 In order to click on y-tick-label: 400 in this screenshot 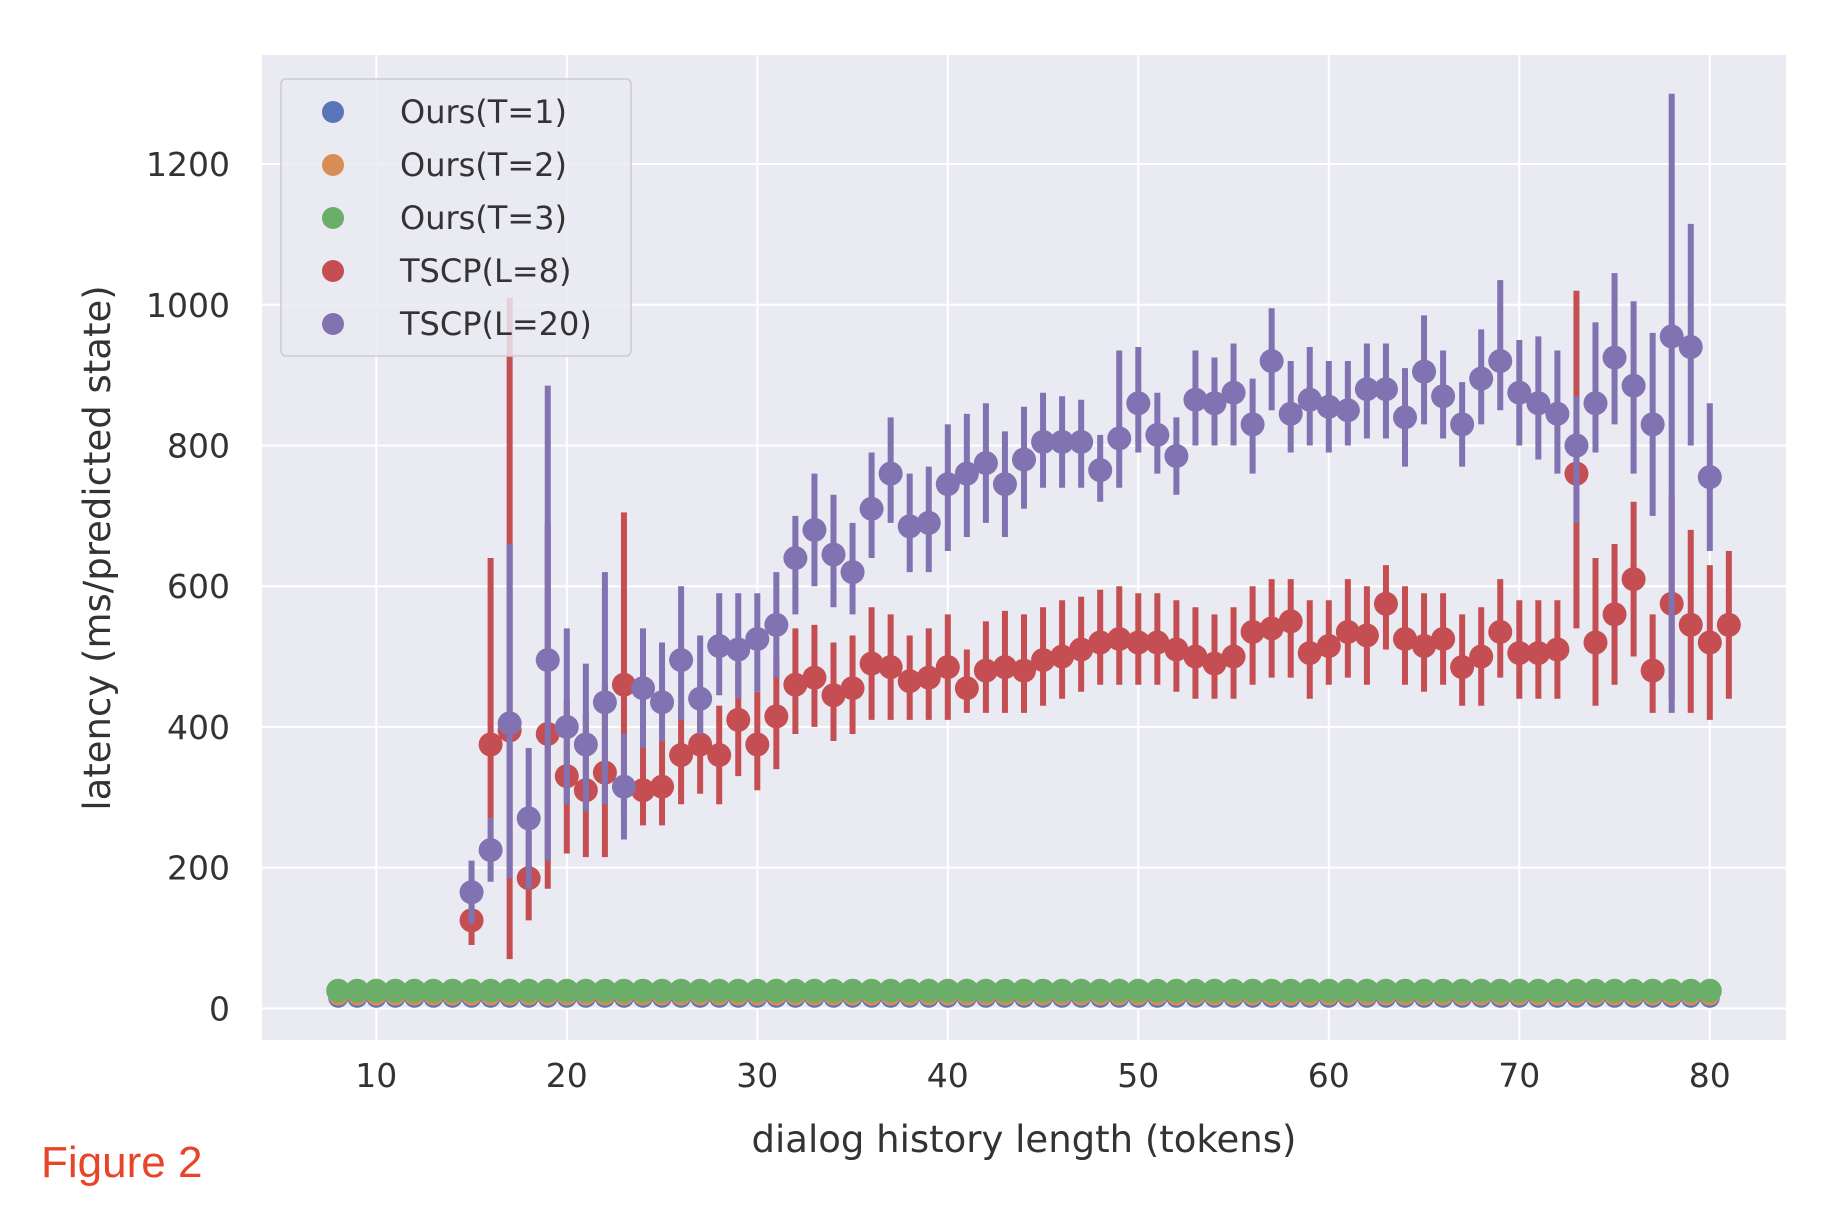, I will do `click(198, 727)`.